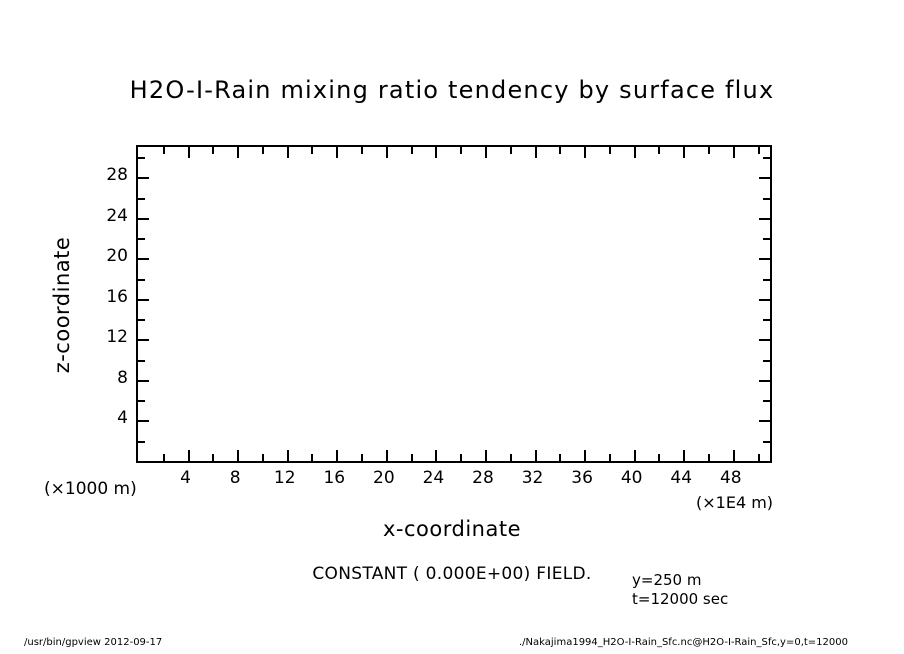  I want to click on x-axis-tick-label: 32, so click(532, 478).